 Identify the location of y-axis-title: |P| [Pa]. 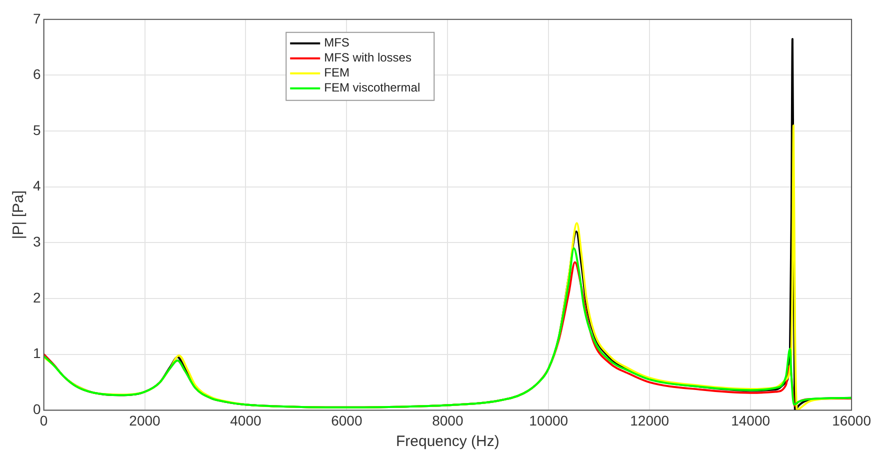
(19, 215).